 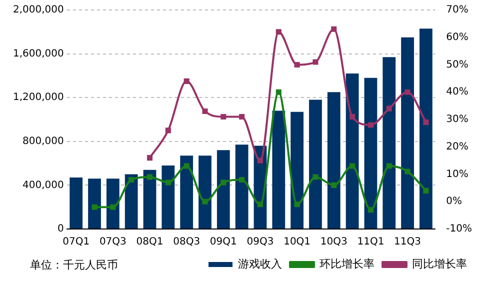 What do you see at coordinates (61, 229) in the screenshot?
I see `y-tick-label: 0` at bounding box center [61, 229].